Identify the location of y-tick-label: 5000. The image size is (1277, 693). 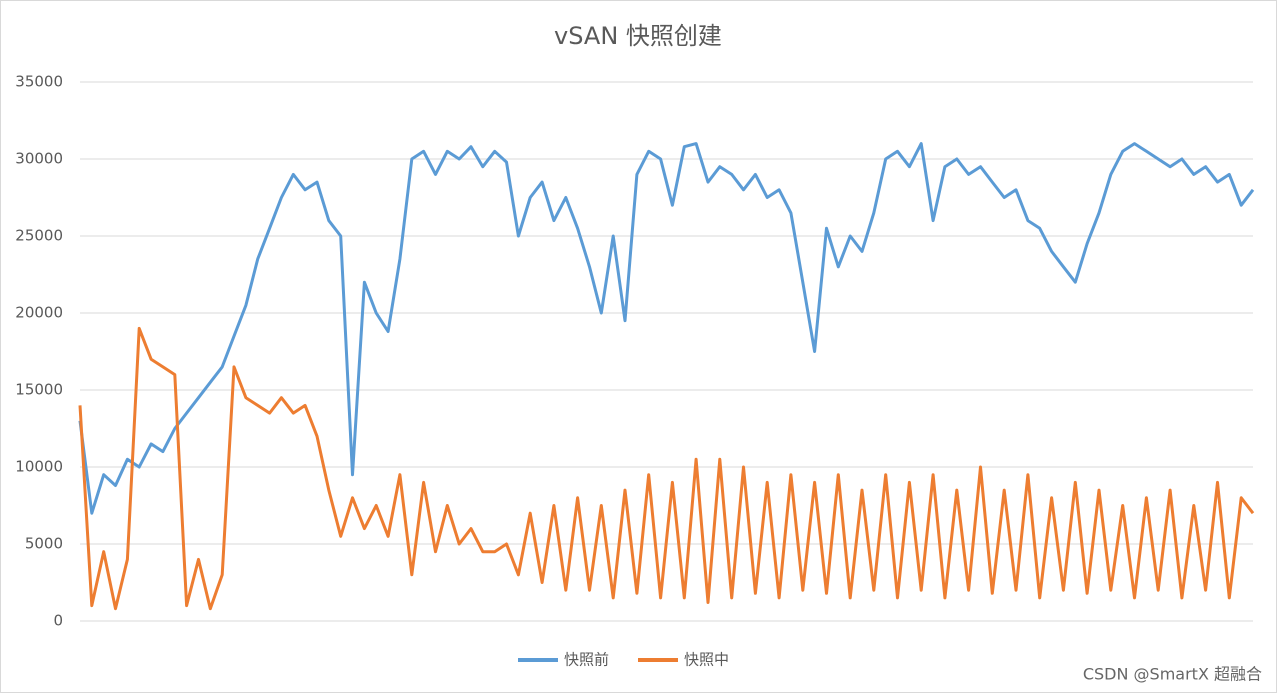
(44, 544).